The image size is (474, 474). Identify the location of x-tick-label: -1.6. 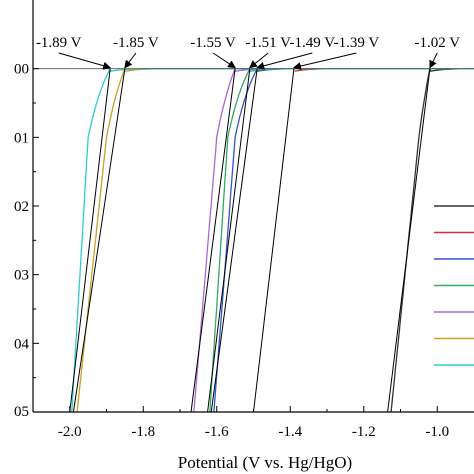
(217, 432).